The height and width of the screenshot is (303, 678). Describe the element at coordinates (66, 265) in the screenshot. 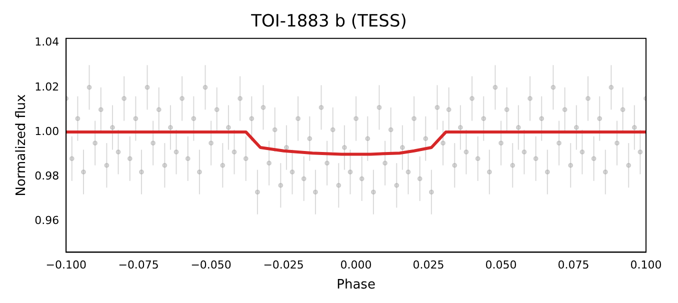

I see `x-tick-label: −0.100` at that location.